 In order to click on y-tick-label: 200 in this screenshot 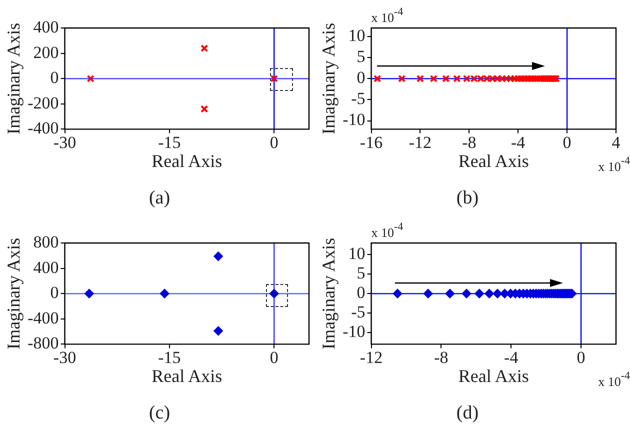, I will do `click(46, 52)`.